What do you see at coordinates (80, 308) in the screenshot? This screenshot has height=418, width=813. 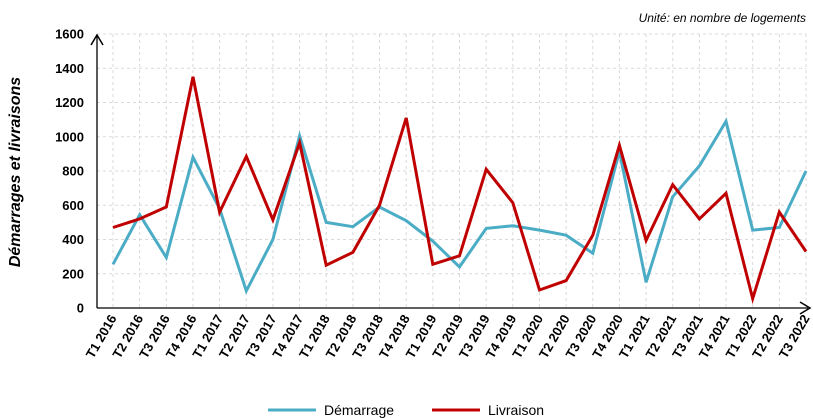 I see `y-tick-label: 0` at bounding box center [80, 308].